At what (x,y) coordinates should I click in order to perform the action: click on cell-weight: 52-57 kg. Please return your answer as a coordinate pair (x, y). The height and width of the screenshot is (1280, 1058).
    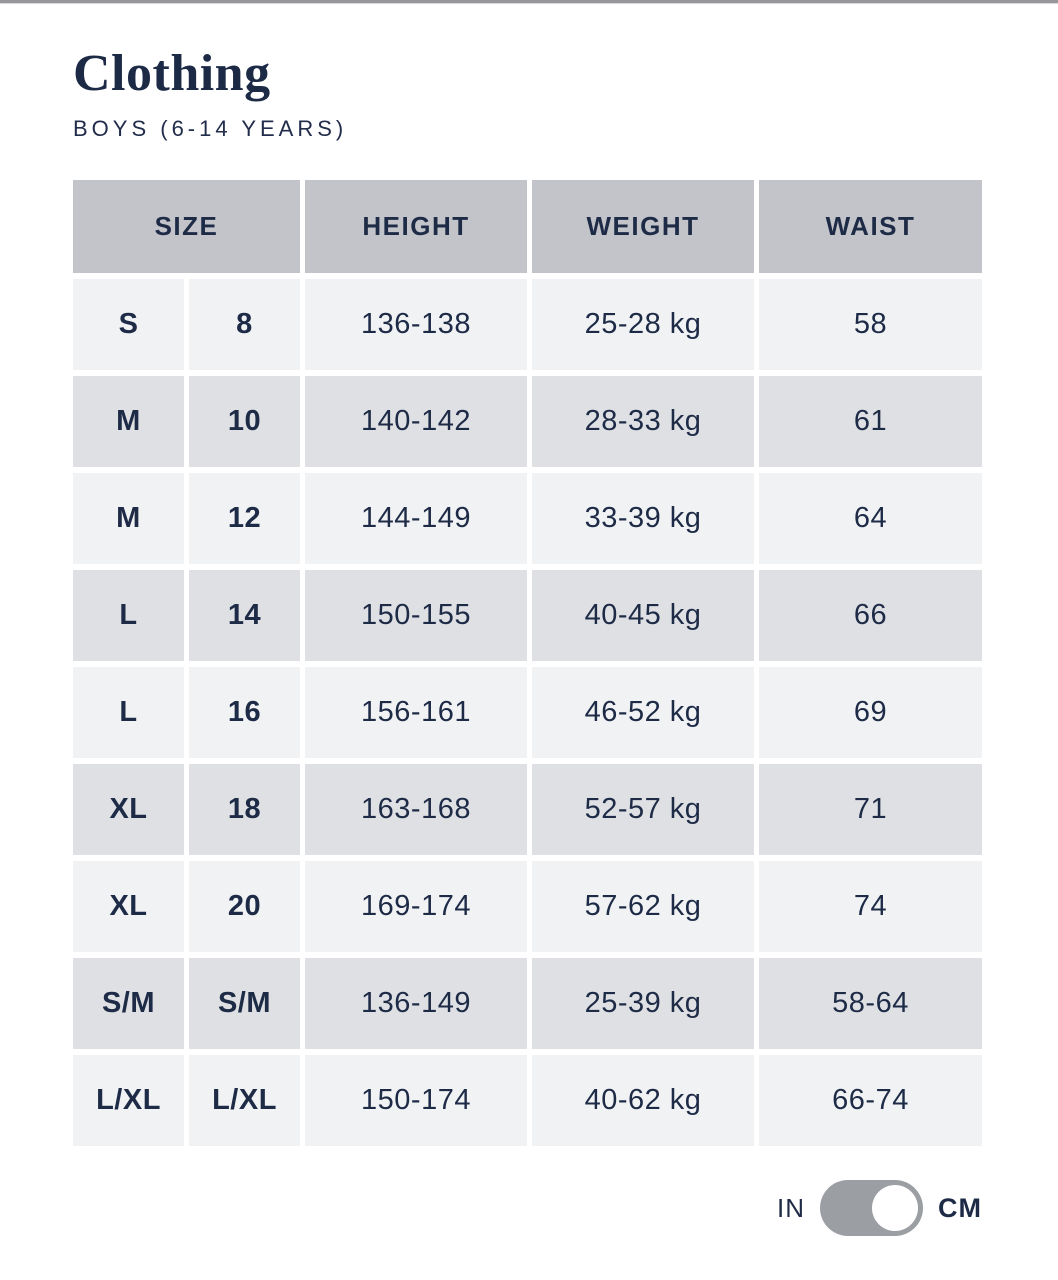
    Looking at the image, I should click on (643, 810).